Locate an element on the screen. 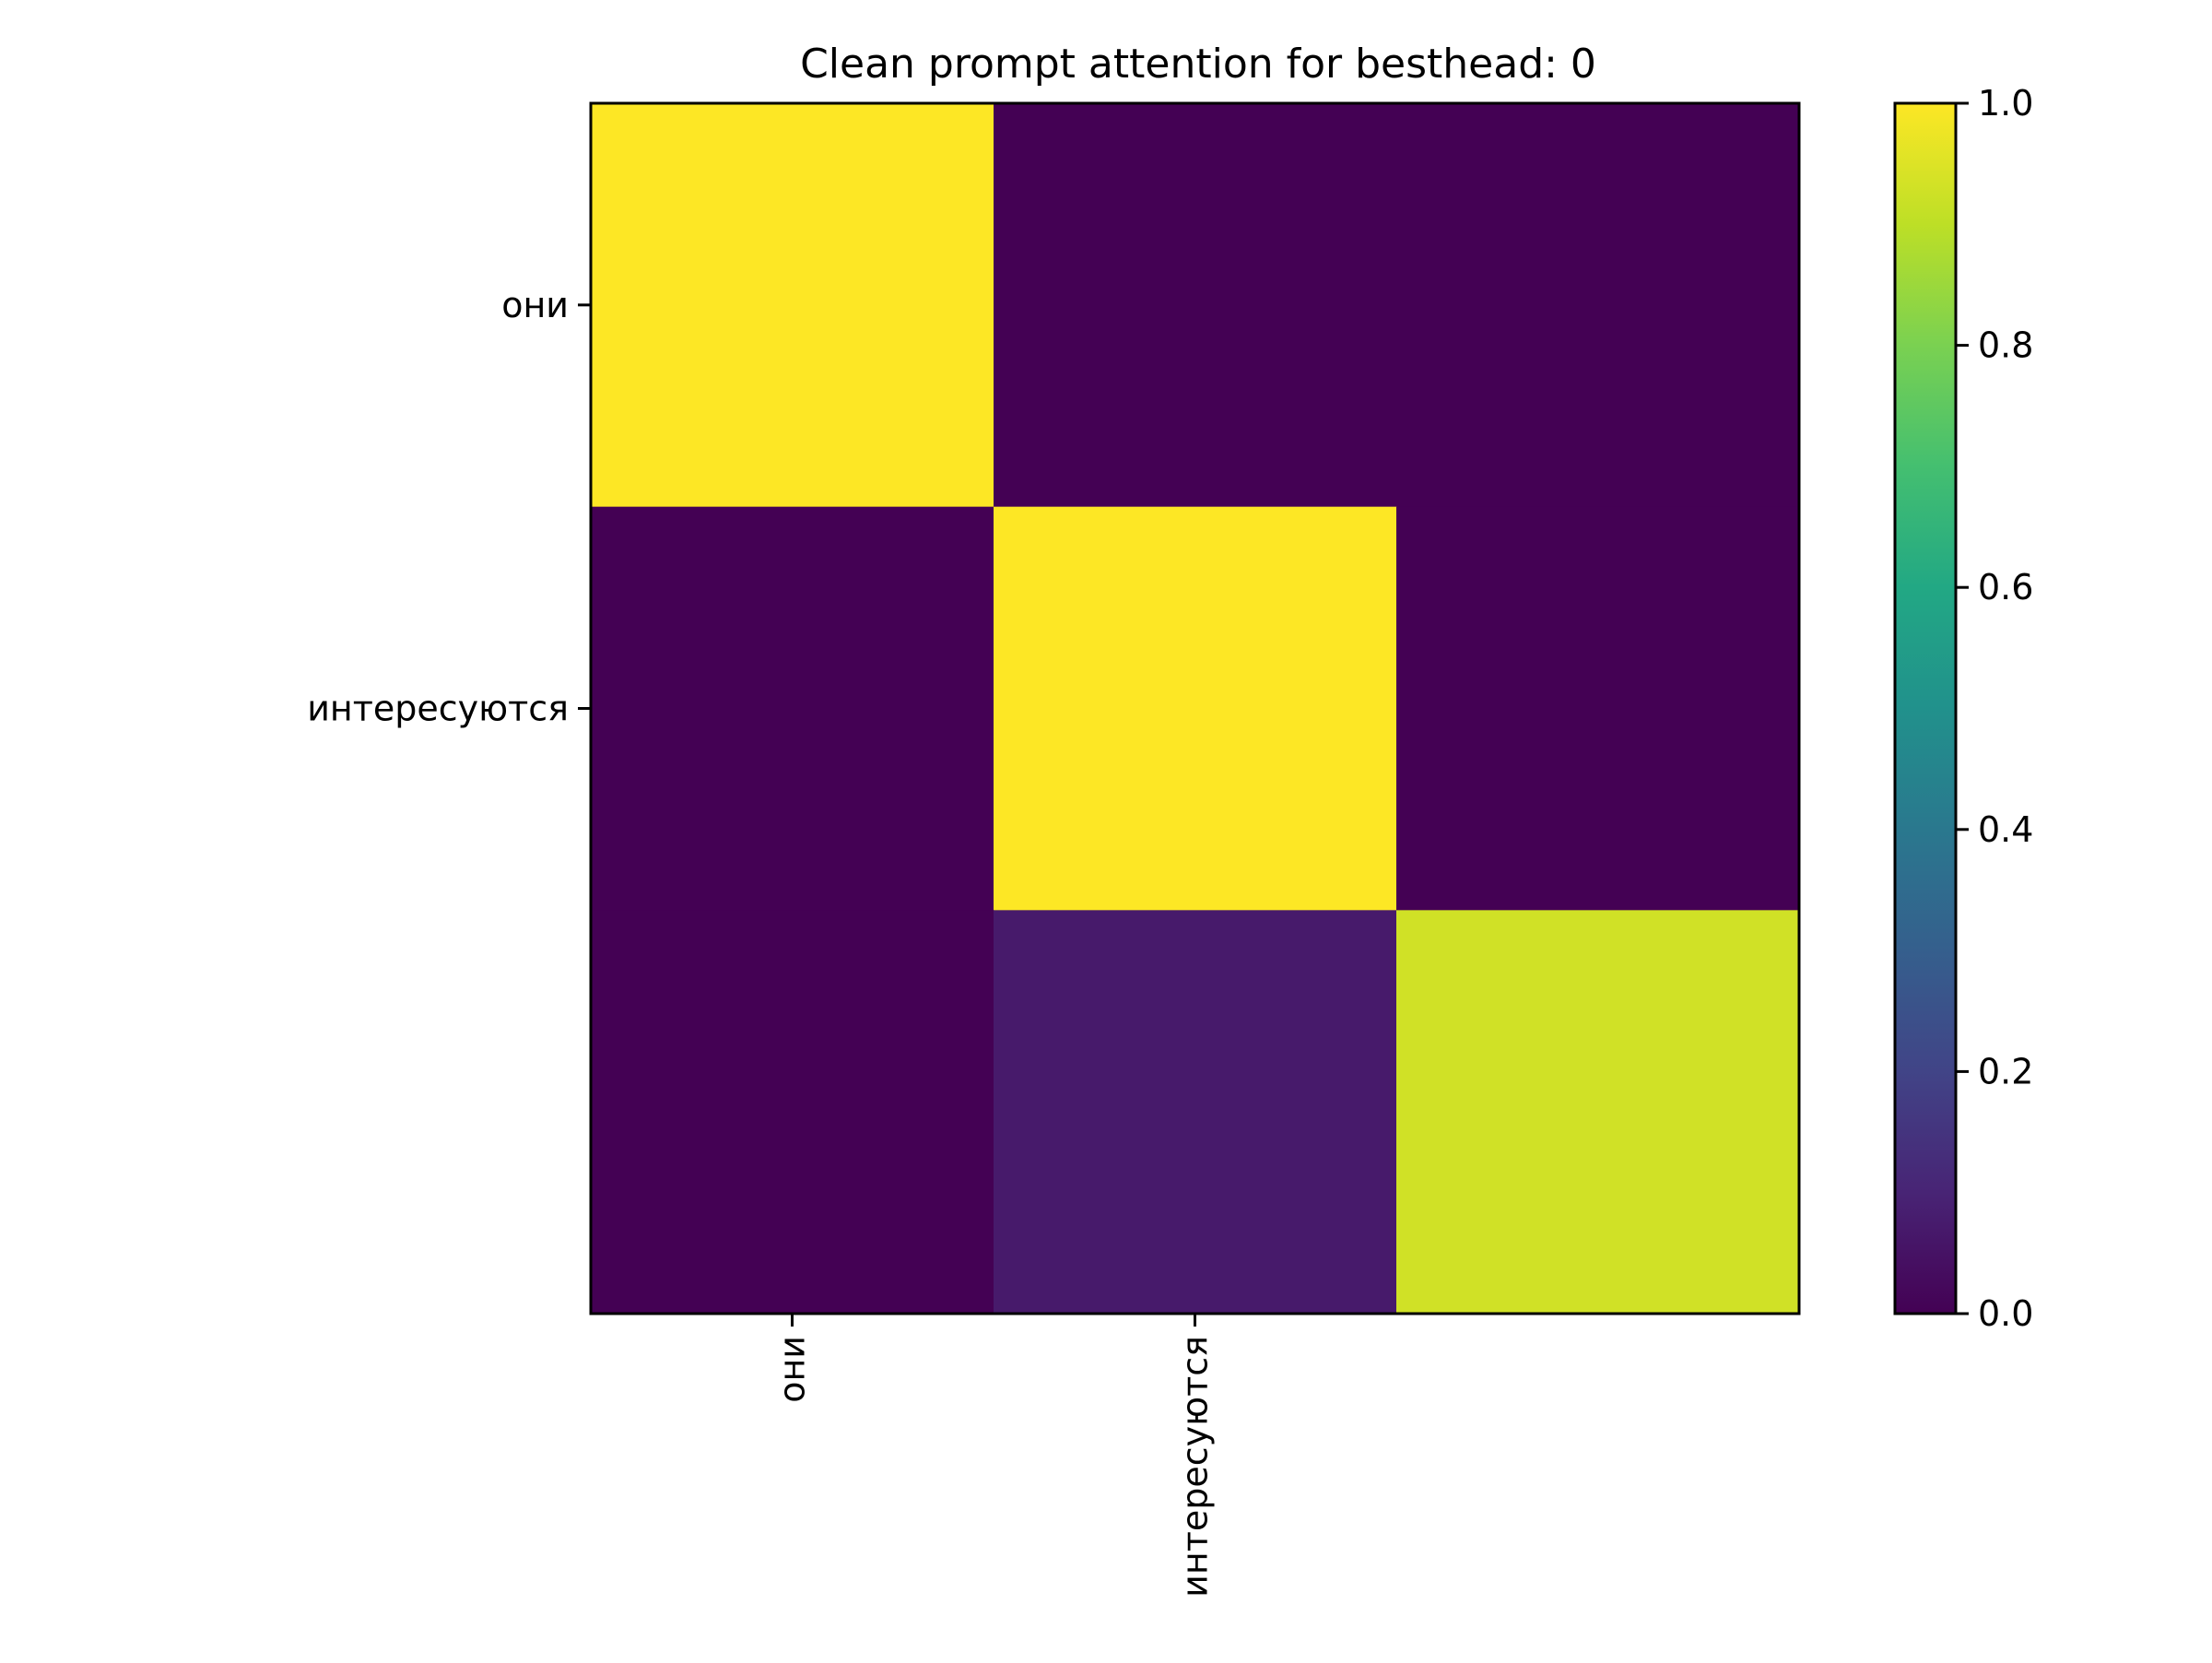 This screenshot has width=2212, height=1663. chart-title: Clean prompt attention for besthead: 0 is located at coordinates (1198, 64).